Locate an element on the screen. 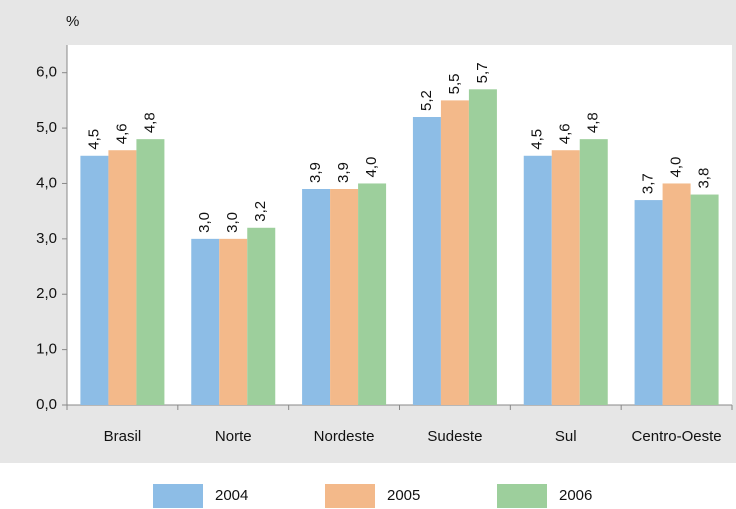 The width and height of the screenshot is (736, 509). y-tick-label: 5,0 is located at coordinates (46, 127).